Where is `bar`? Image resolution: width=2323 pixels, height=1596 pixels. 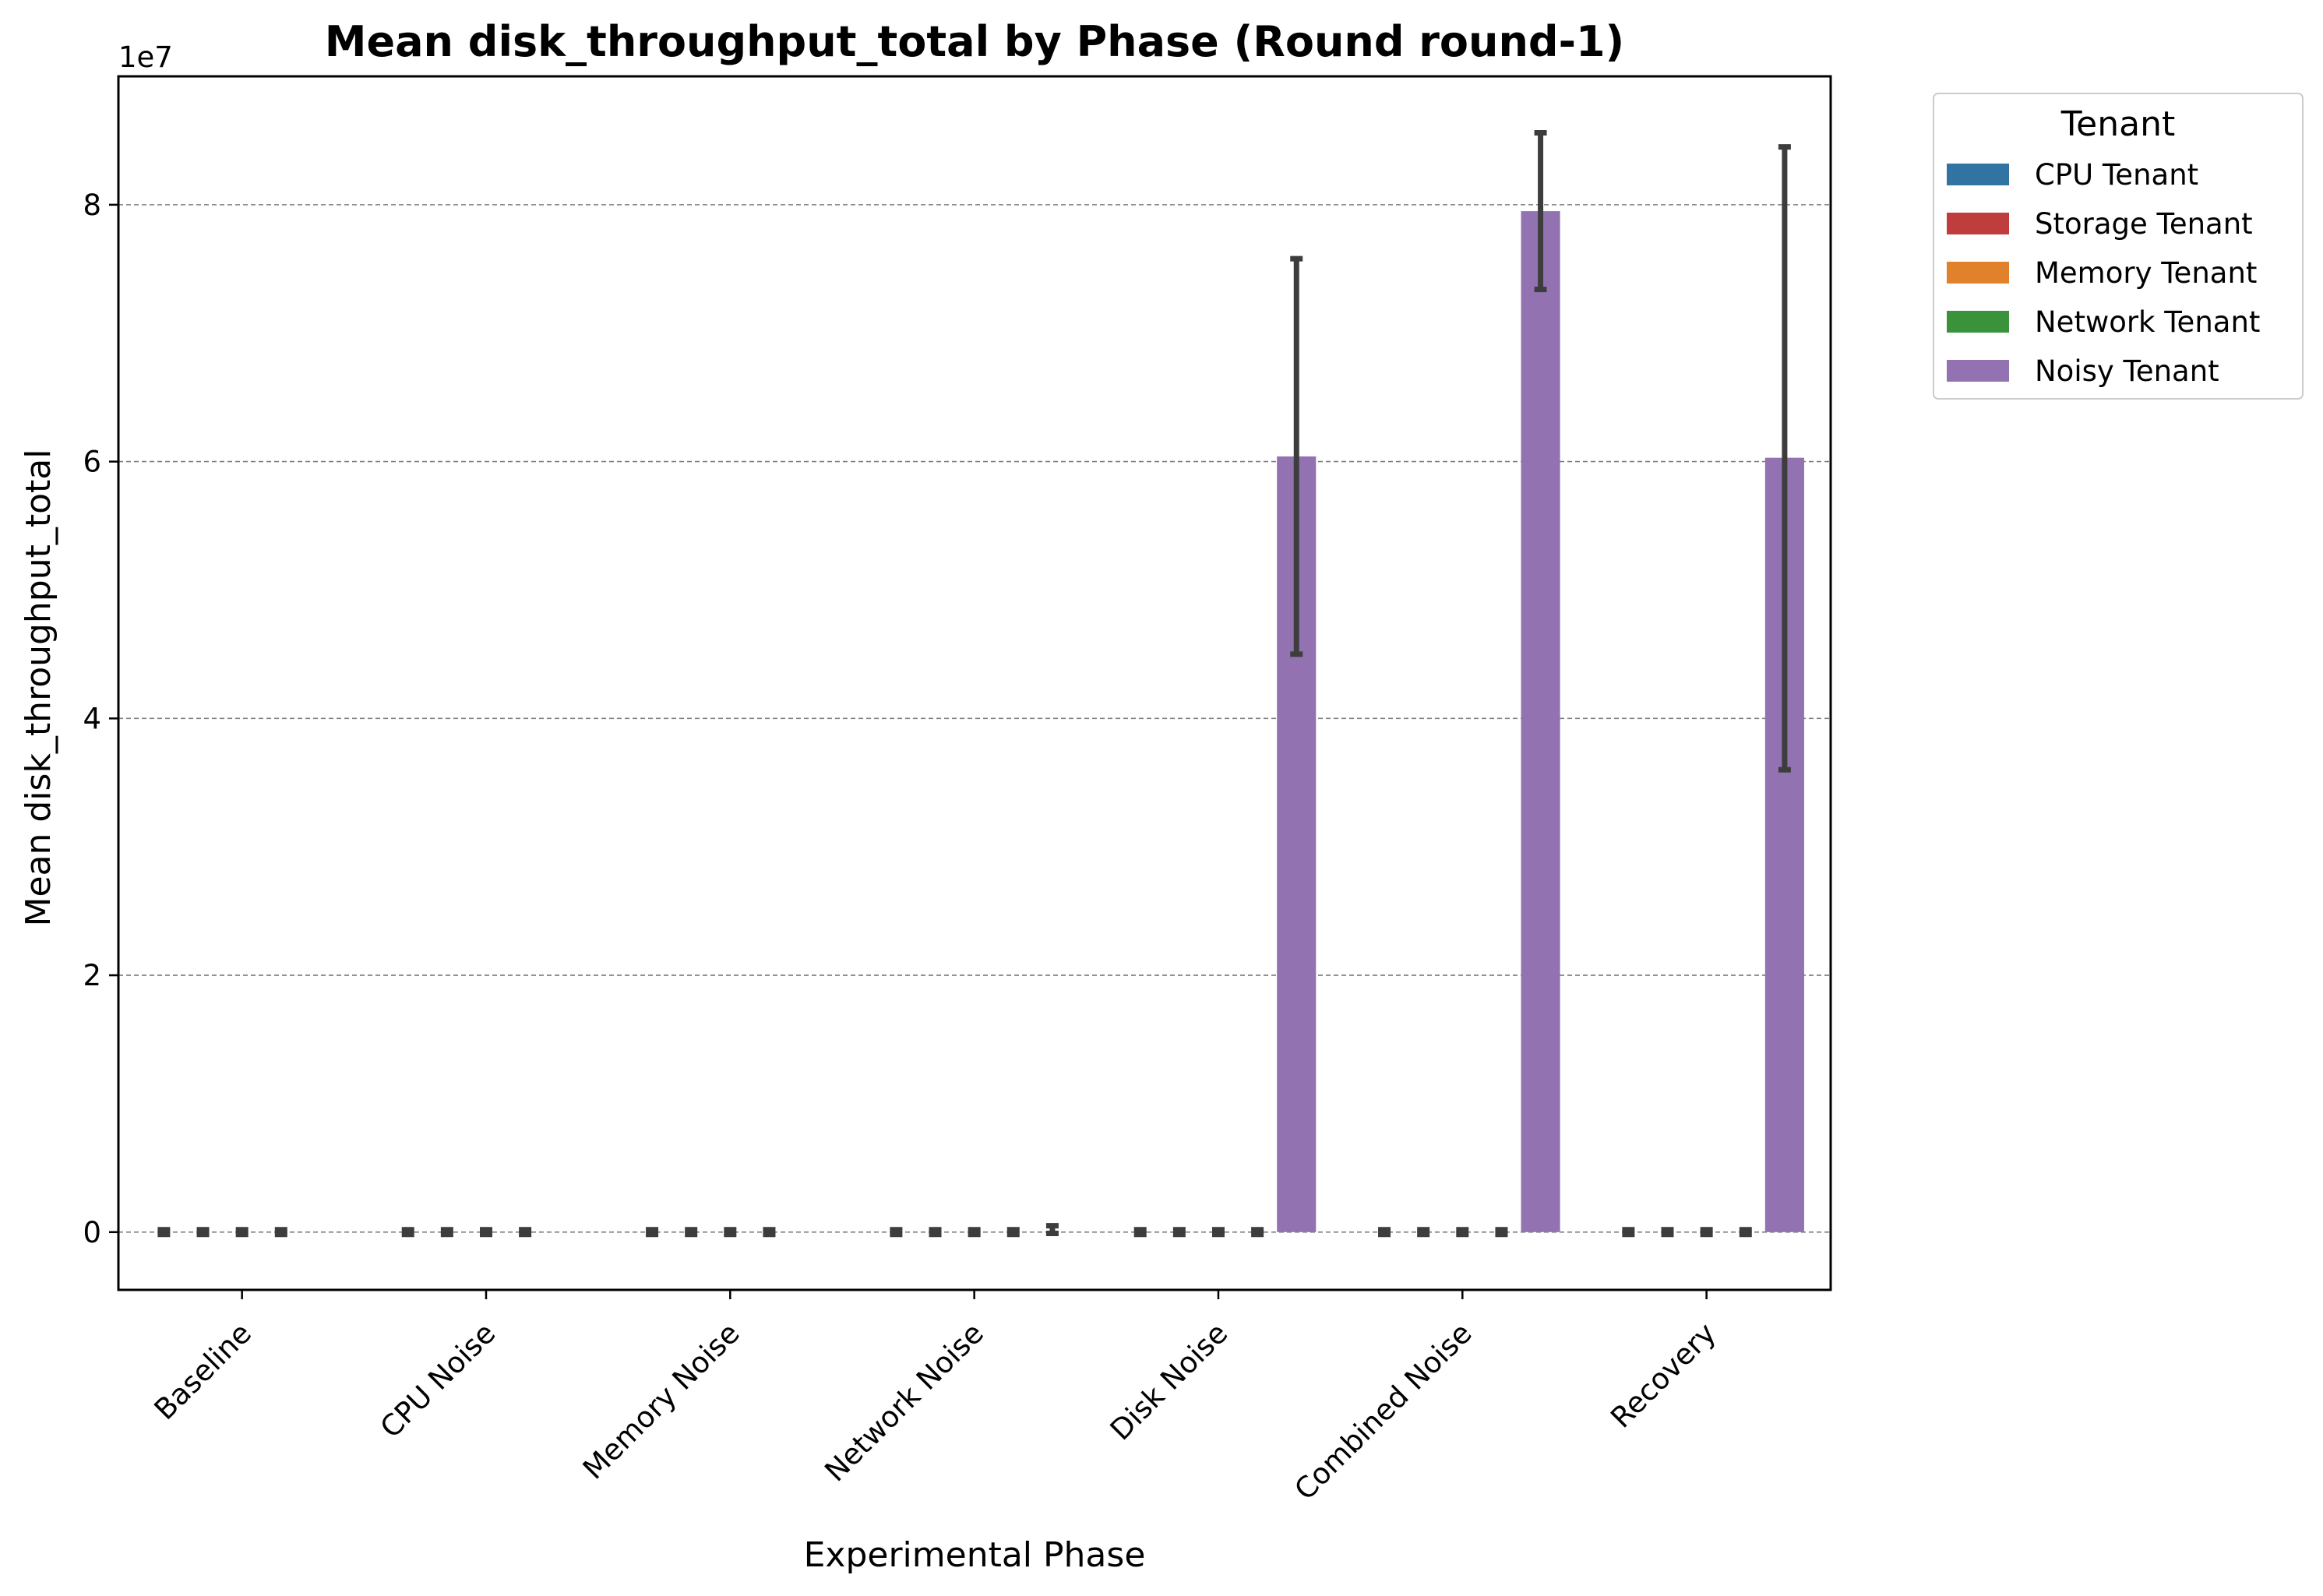 bar is located at coordinates (1540, 721).